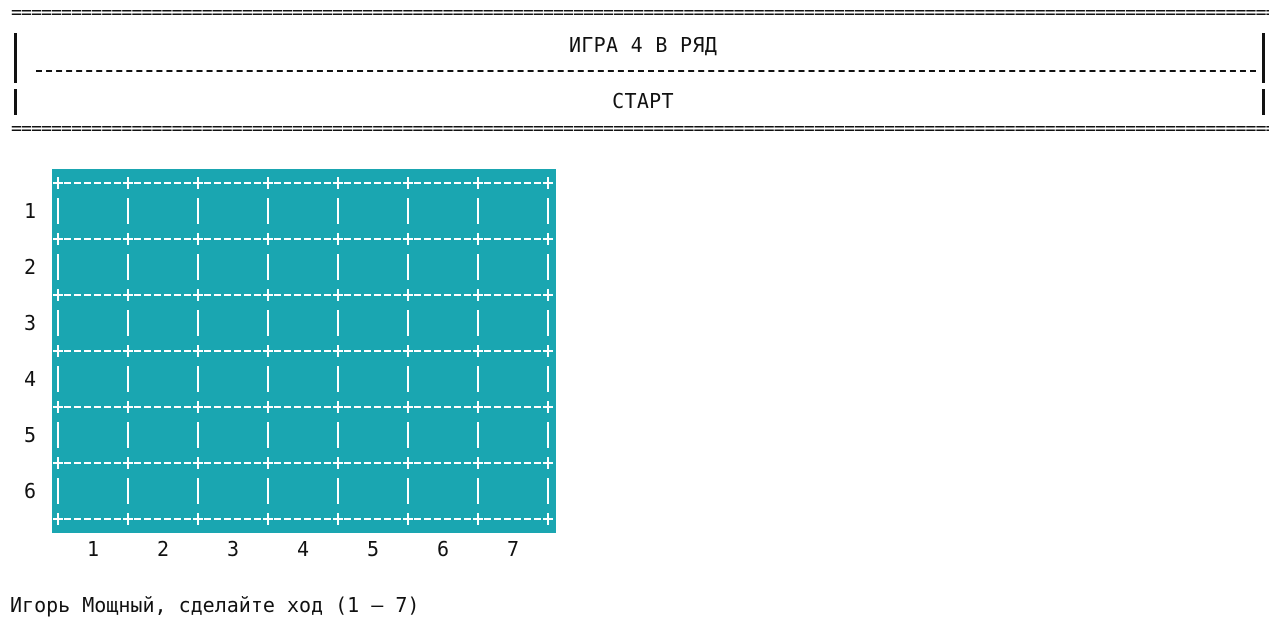  I want to click on column-label: 4, so click(303, 549).